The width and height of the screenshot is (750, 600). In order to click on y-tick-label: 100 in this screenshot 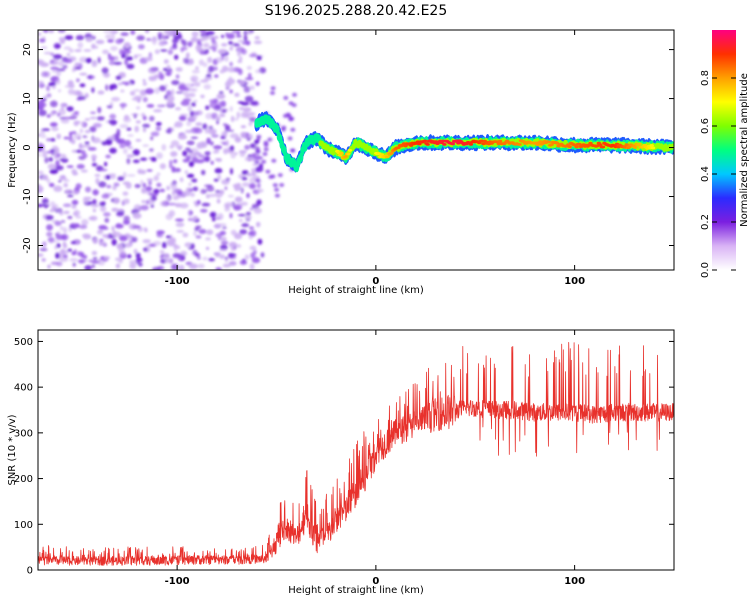, I will do `click(23, 525)`.